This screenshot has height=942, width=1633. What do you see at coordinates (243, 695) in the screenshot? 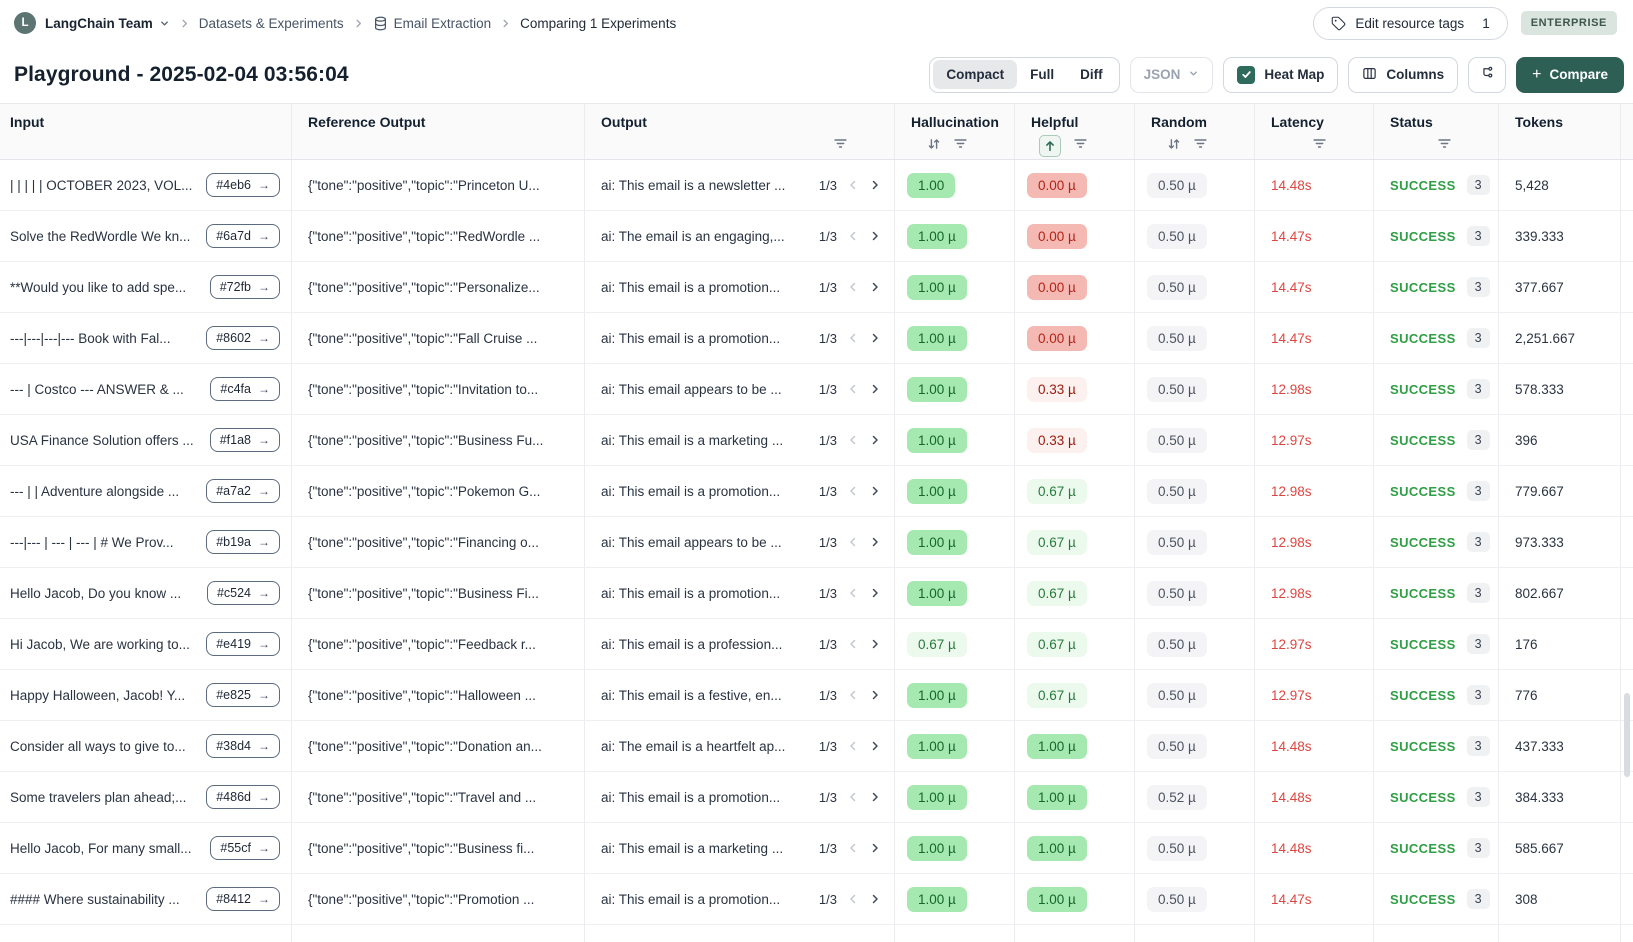
I see `example-id-pill: #e825 →` at bounding box center [243, 695].